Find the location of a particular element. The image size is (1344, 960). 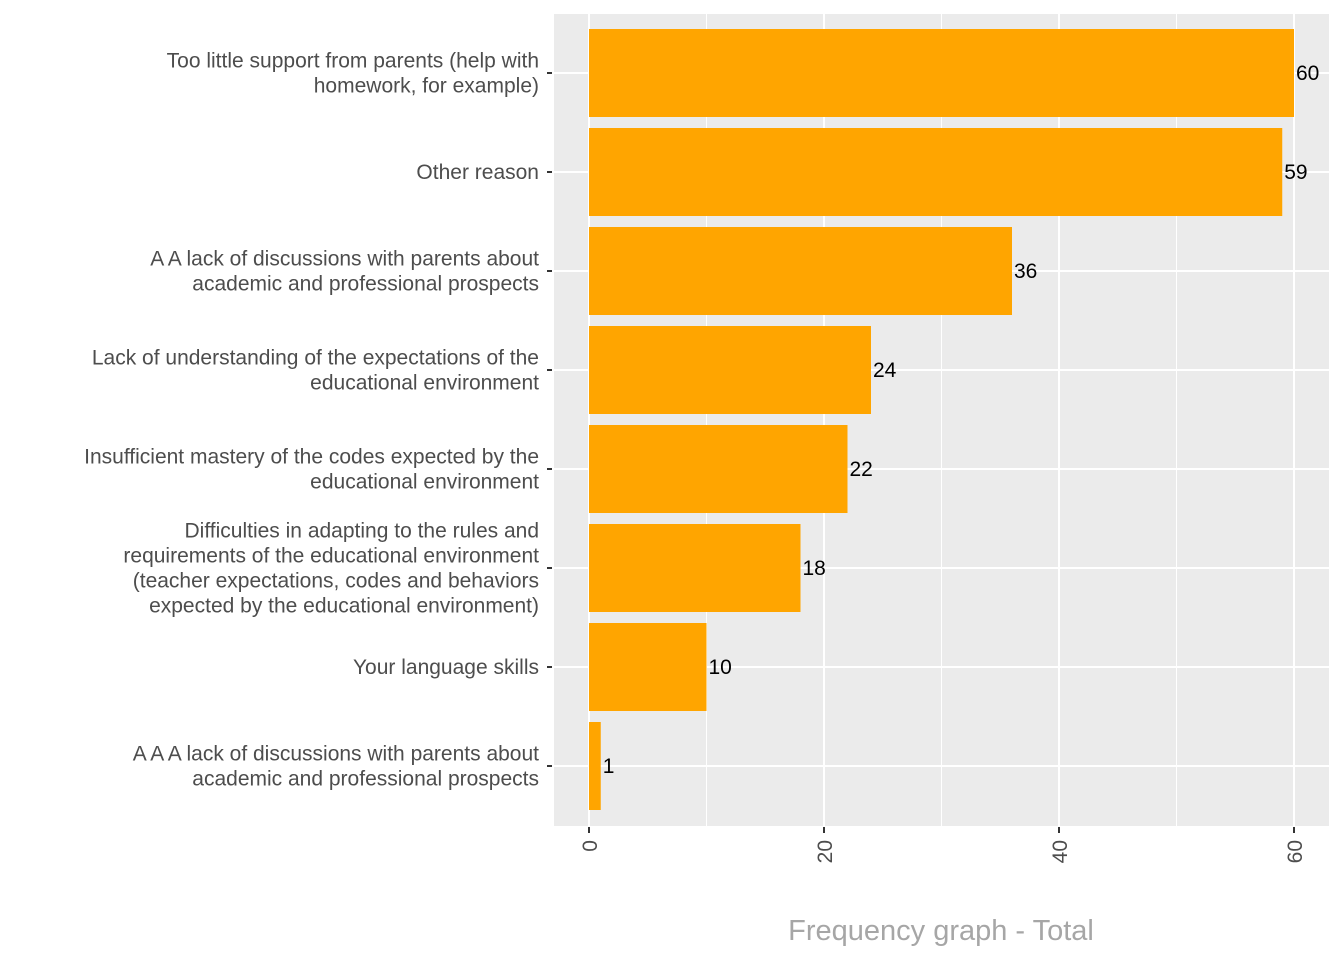

data-label: 22 is located at coordinates (861, 469).